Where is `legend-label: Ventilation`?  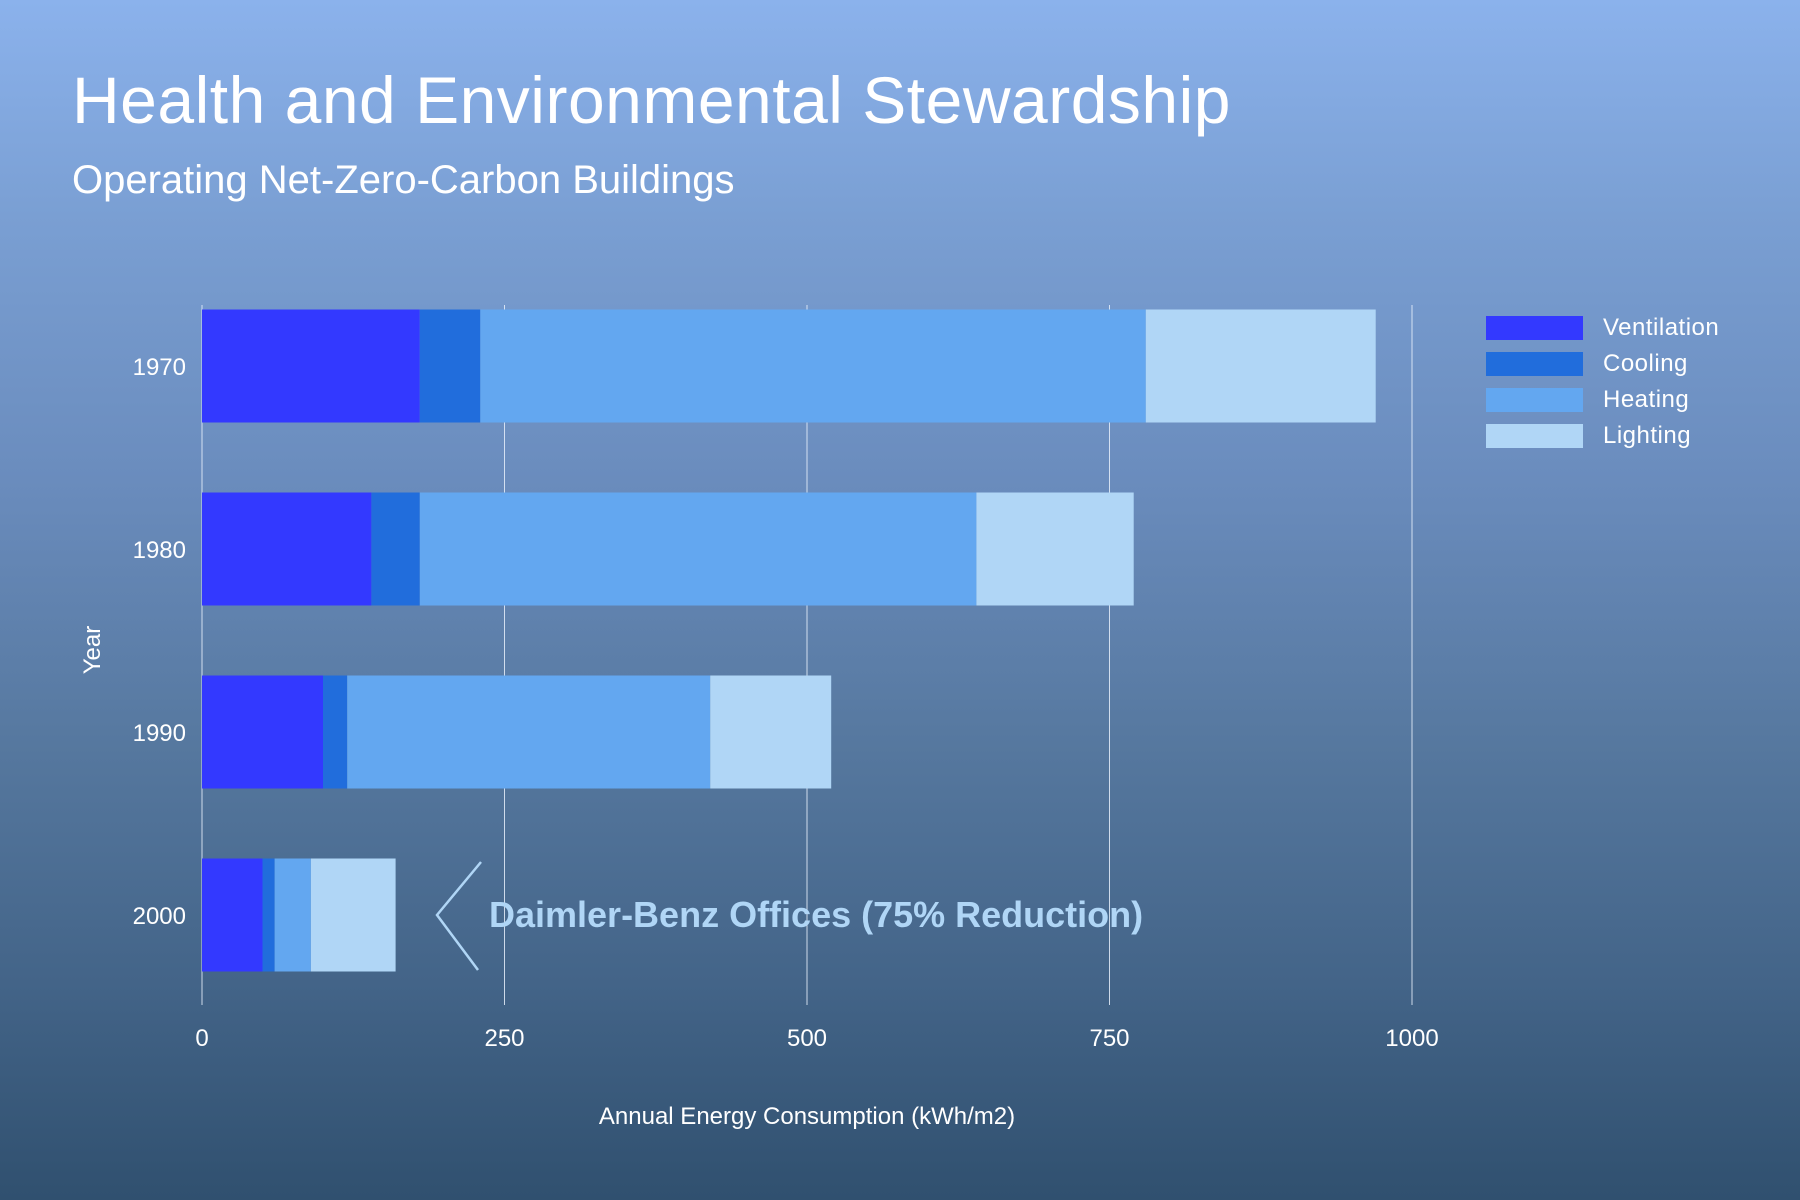
legend-label: Ventilation is located at coordinates (1661, 327).